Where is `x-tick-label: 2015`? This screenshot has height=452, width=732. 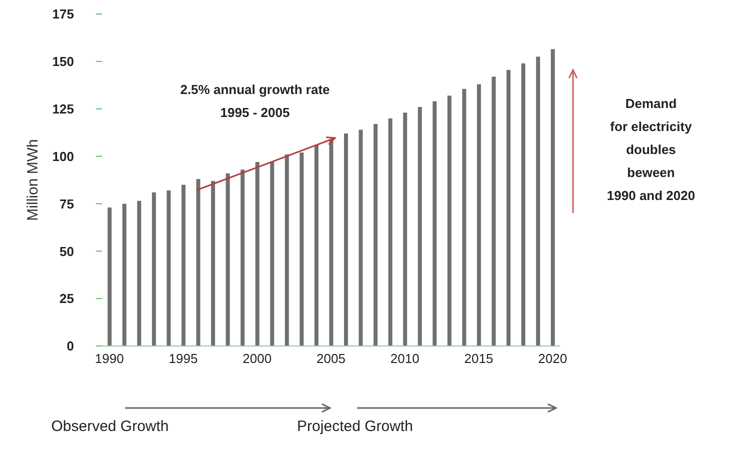 x-tick-label: 2015 is located at coordinates (479, 358).